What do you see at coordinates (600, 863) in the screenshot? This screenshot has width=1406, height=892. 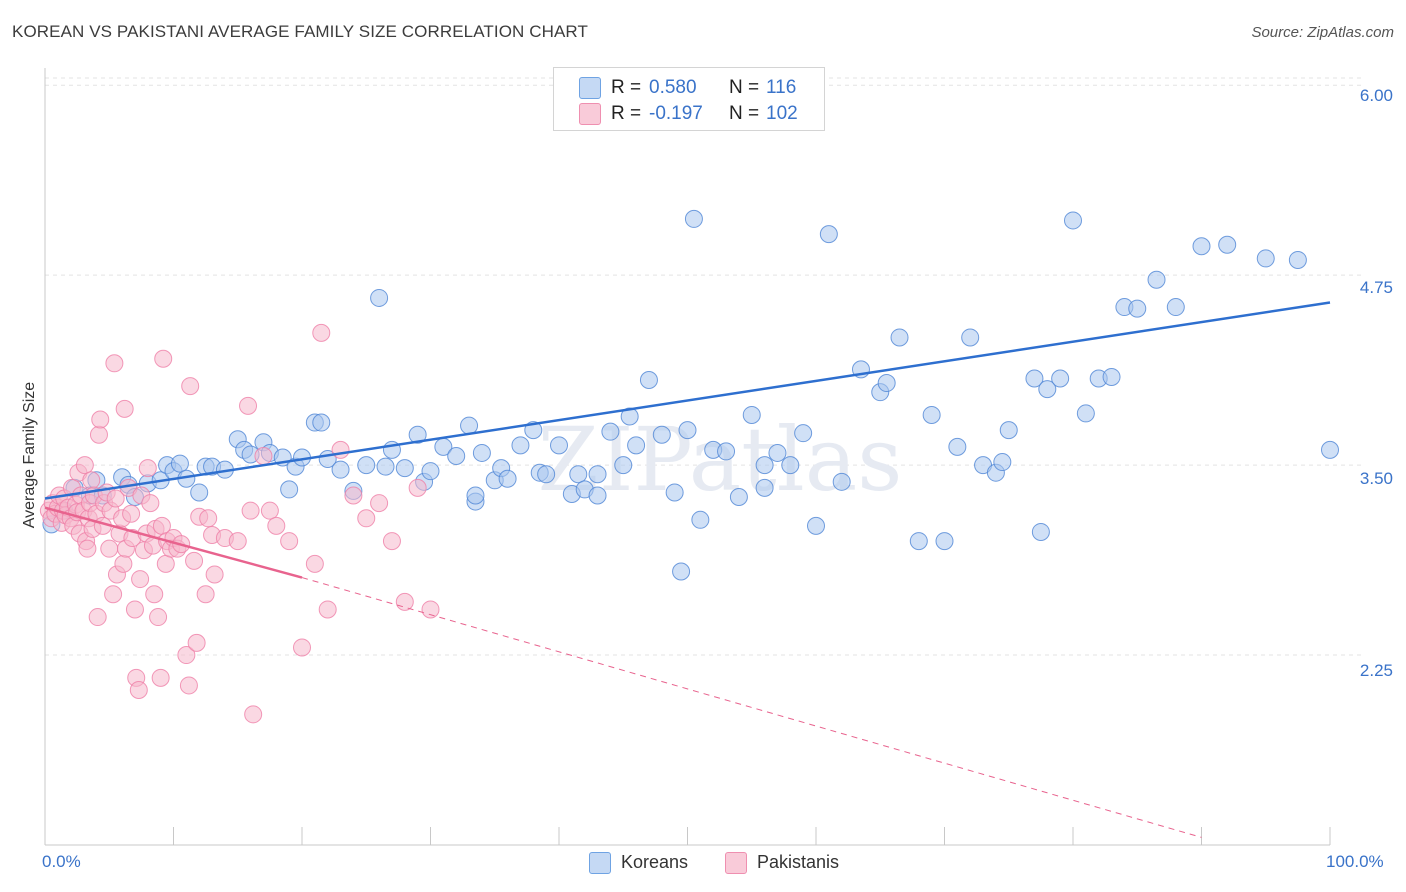 I see `koreans-legend-swatch` at bounding box center [600, 863].